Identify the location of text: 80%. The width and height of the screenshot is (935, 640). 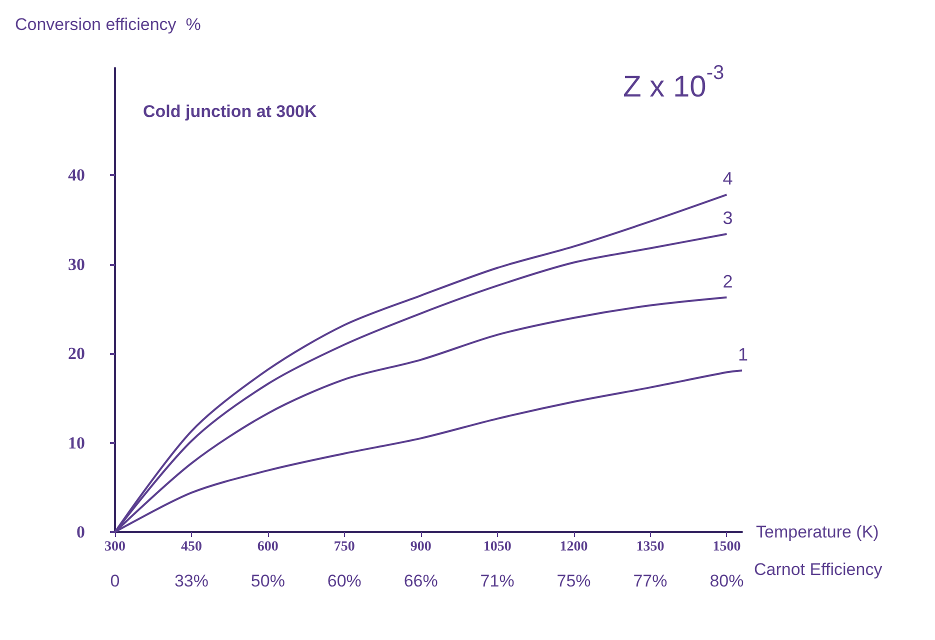
(727, 581).